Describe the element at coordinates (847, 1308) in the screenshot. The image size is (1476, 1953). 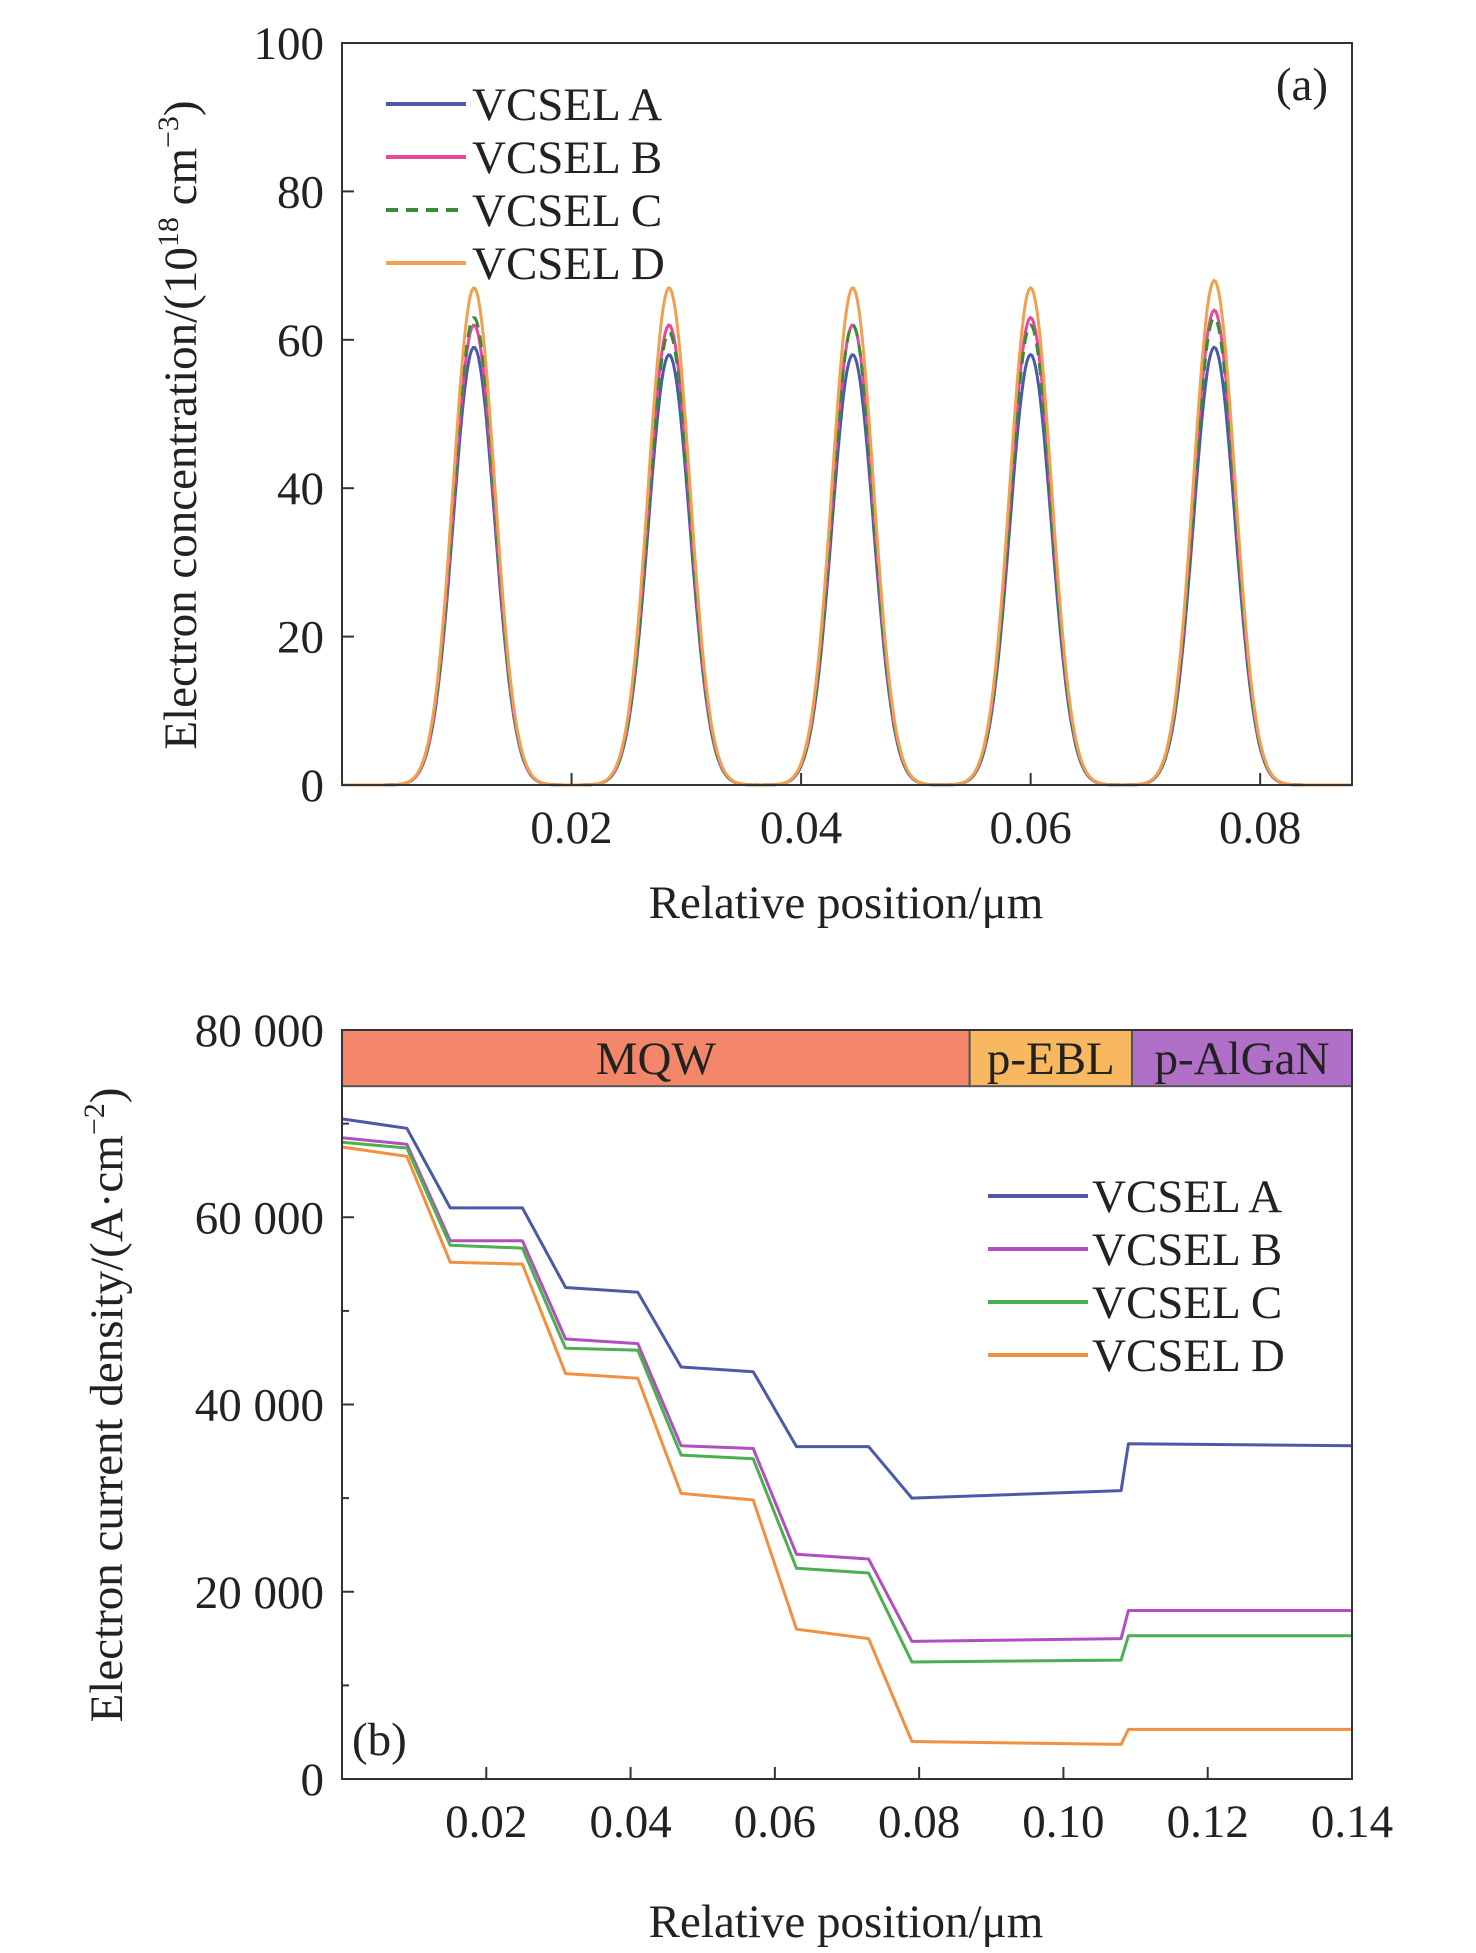
I see `panel-b-series-vcsel-a-line` at that location.